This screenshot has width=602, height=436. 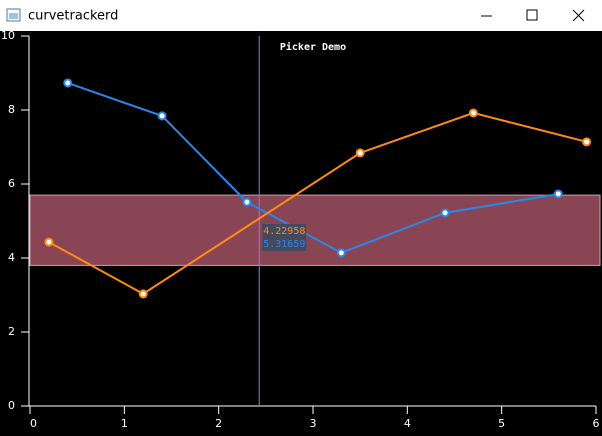 What do you see at coordinates (13, 16) in the screenshot?
I see `app-icon-inner` at bounding box center [13, 16].